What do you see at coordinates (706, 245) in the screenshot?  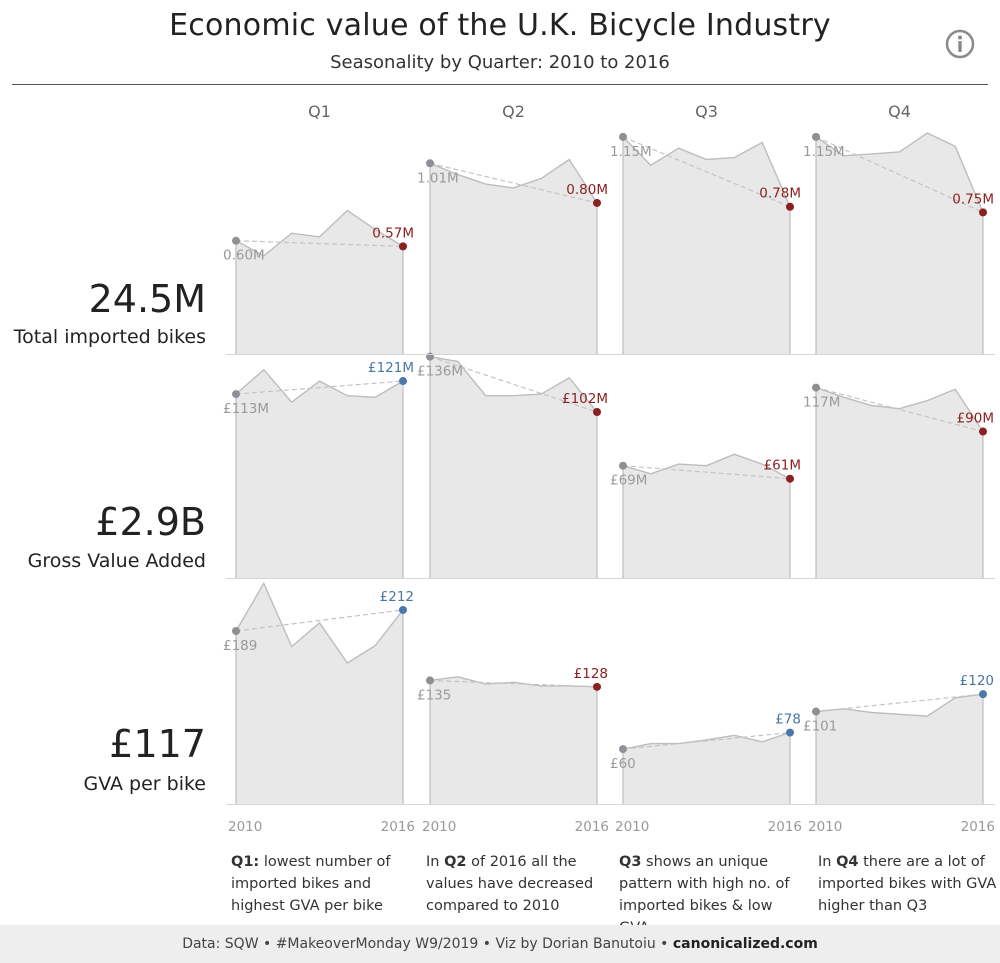 I see `area-imported-bikes-q3` at bounding box center [706, 245].